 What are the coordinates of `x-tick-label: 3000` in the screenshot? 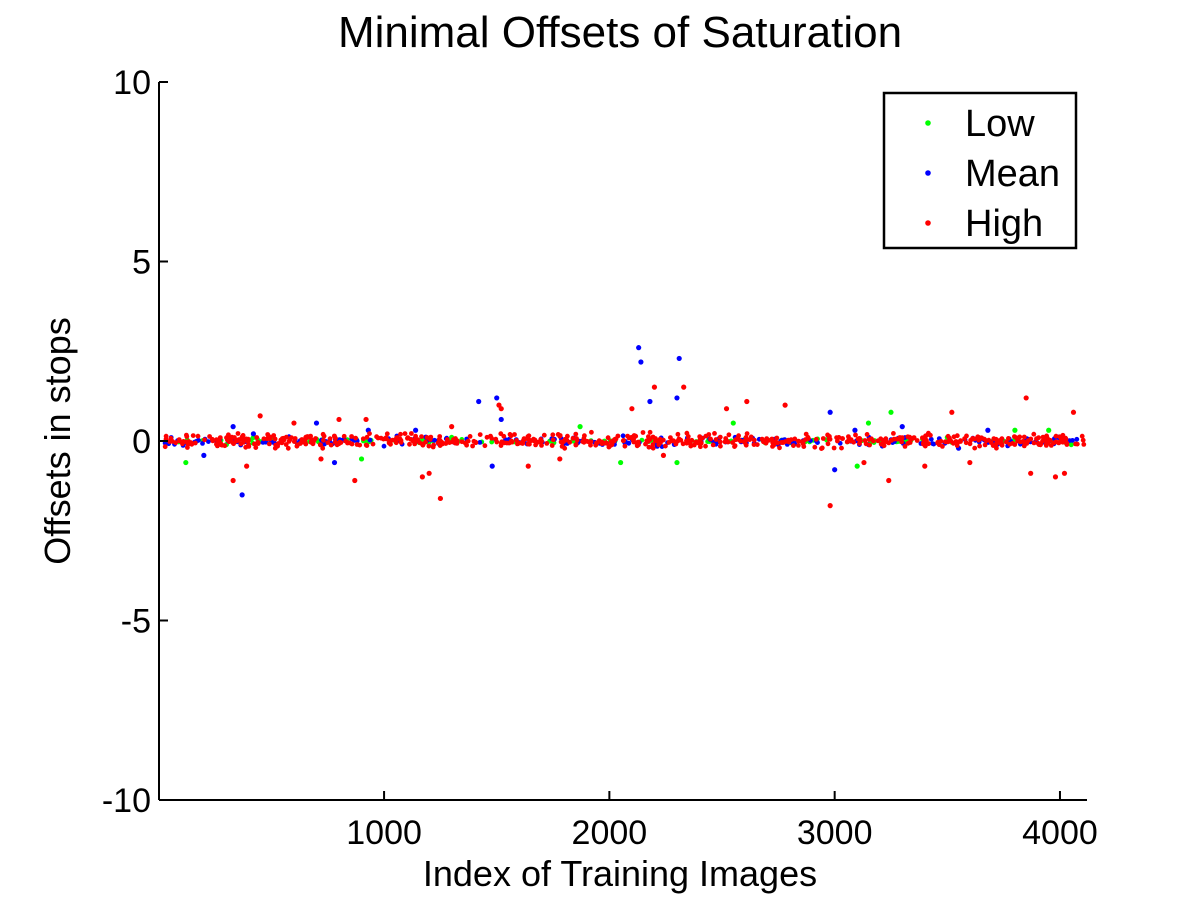 It's located at (835, 833).